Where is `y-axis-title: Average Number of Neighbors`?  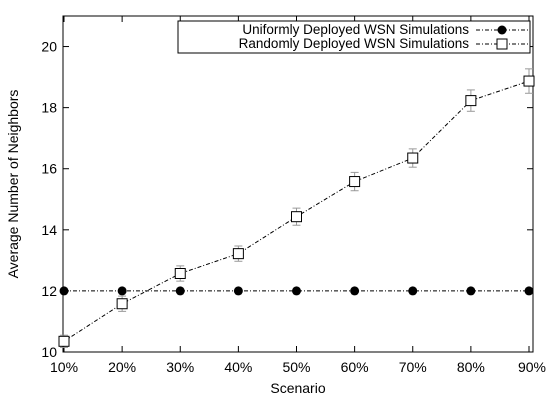
y-axis-title: Average Number of Neighbors is located at coordinates (13, 184).